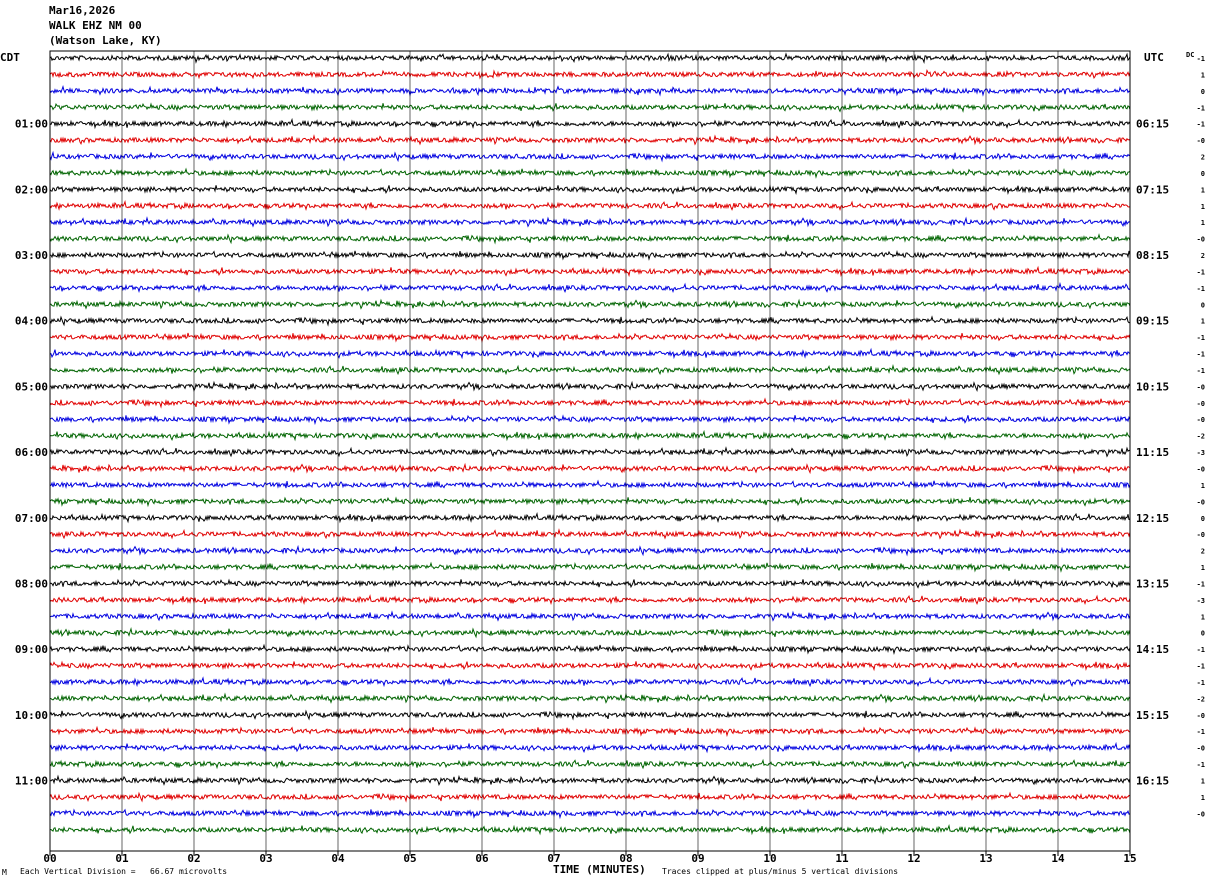  Describe the element at coordinates (49, 858) in the screenshot. I see `x-tick-label: 00` at that location.